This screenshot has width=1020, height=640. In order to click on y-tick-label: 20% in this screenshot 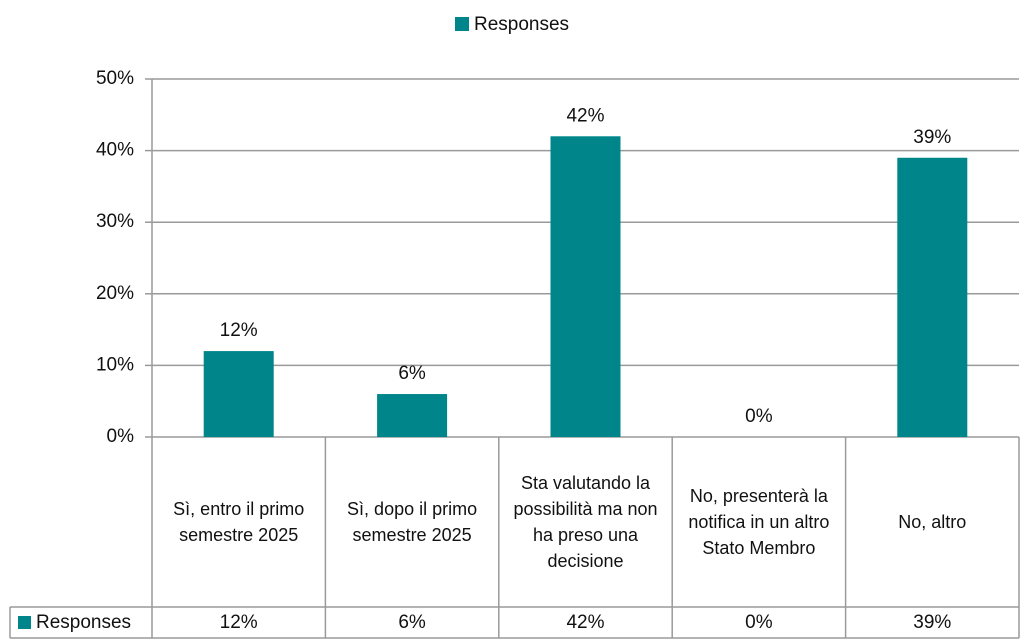, I will do `click(115, 293)`.